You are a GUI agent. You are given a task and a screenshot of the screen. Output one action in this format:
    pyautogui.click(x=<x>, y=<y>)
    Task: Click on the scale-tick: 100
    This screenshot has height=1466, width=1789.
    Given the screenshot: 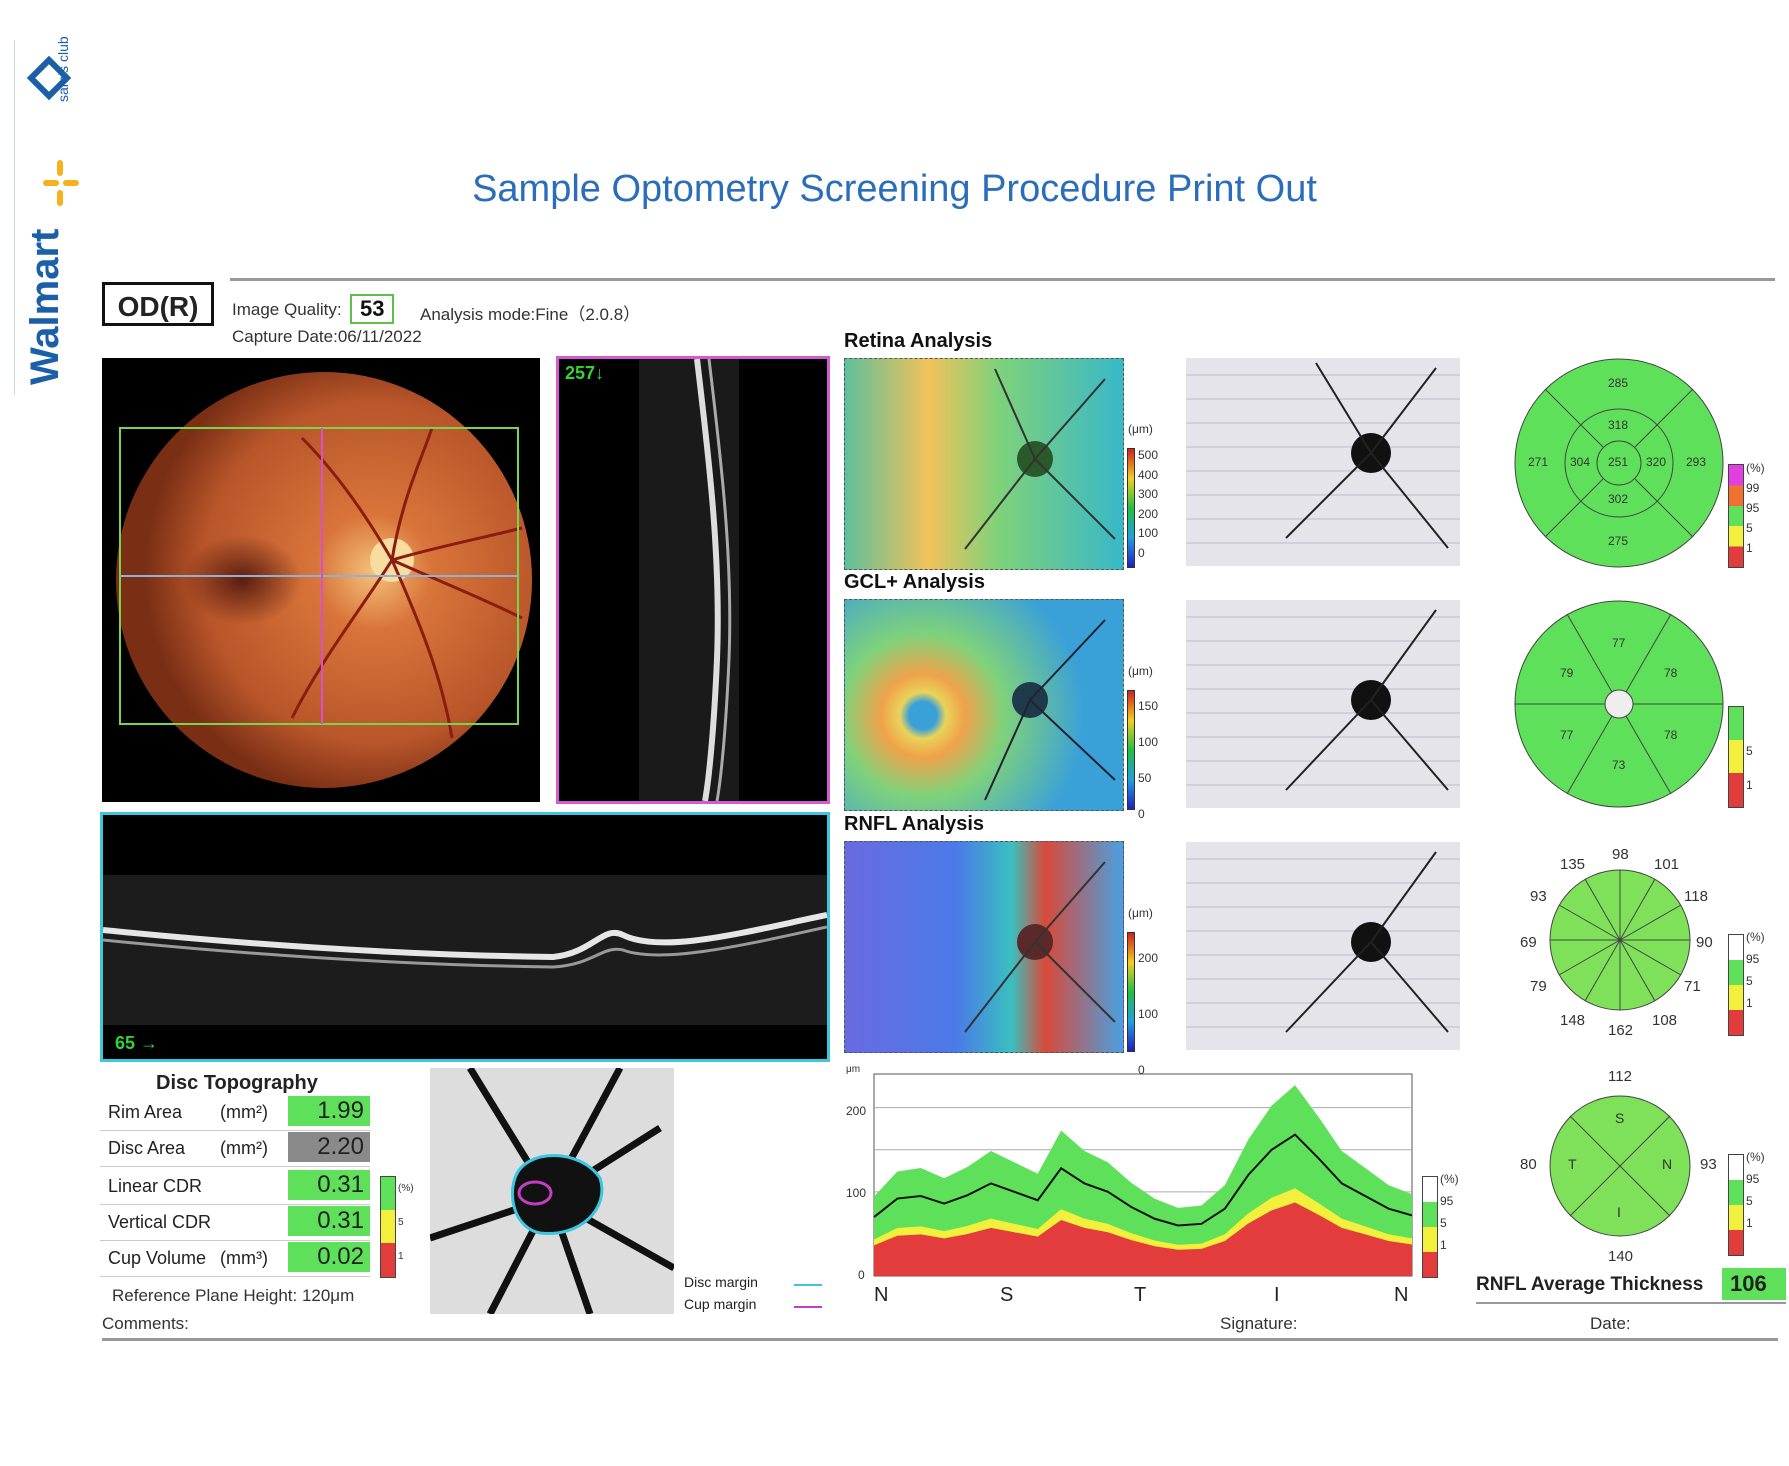 What is the action you would take?
    pyautogui.click(x=1148, y=533)
    